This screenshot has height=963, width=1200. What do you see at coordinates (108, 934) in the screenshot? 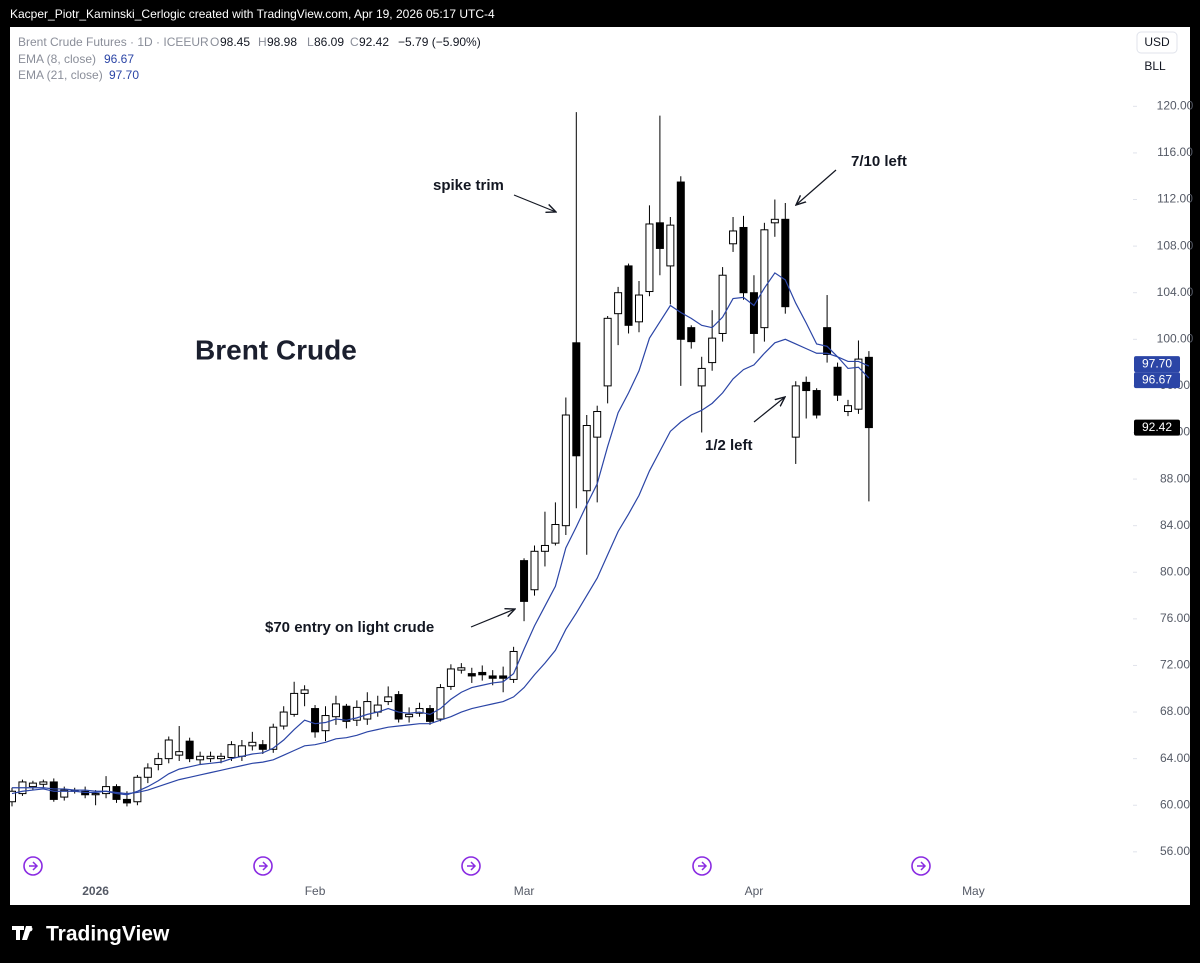
I see `logo-text: TradingView` at bounding box center [108, 934].